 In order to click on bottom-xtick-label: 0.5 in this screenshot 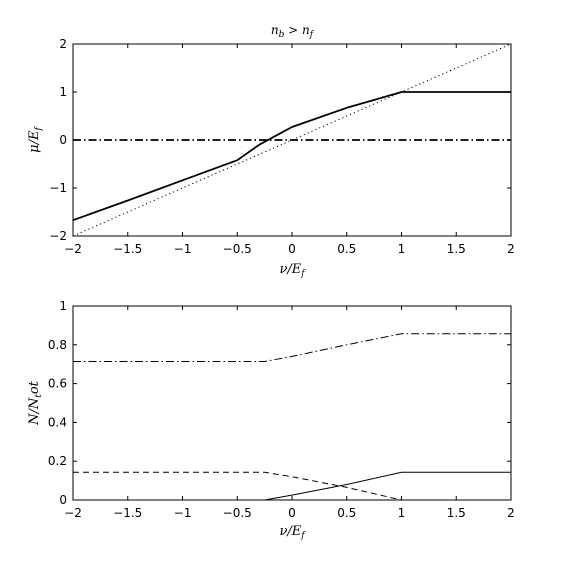, I will do `click(346, 513)`.